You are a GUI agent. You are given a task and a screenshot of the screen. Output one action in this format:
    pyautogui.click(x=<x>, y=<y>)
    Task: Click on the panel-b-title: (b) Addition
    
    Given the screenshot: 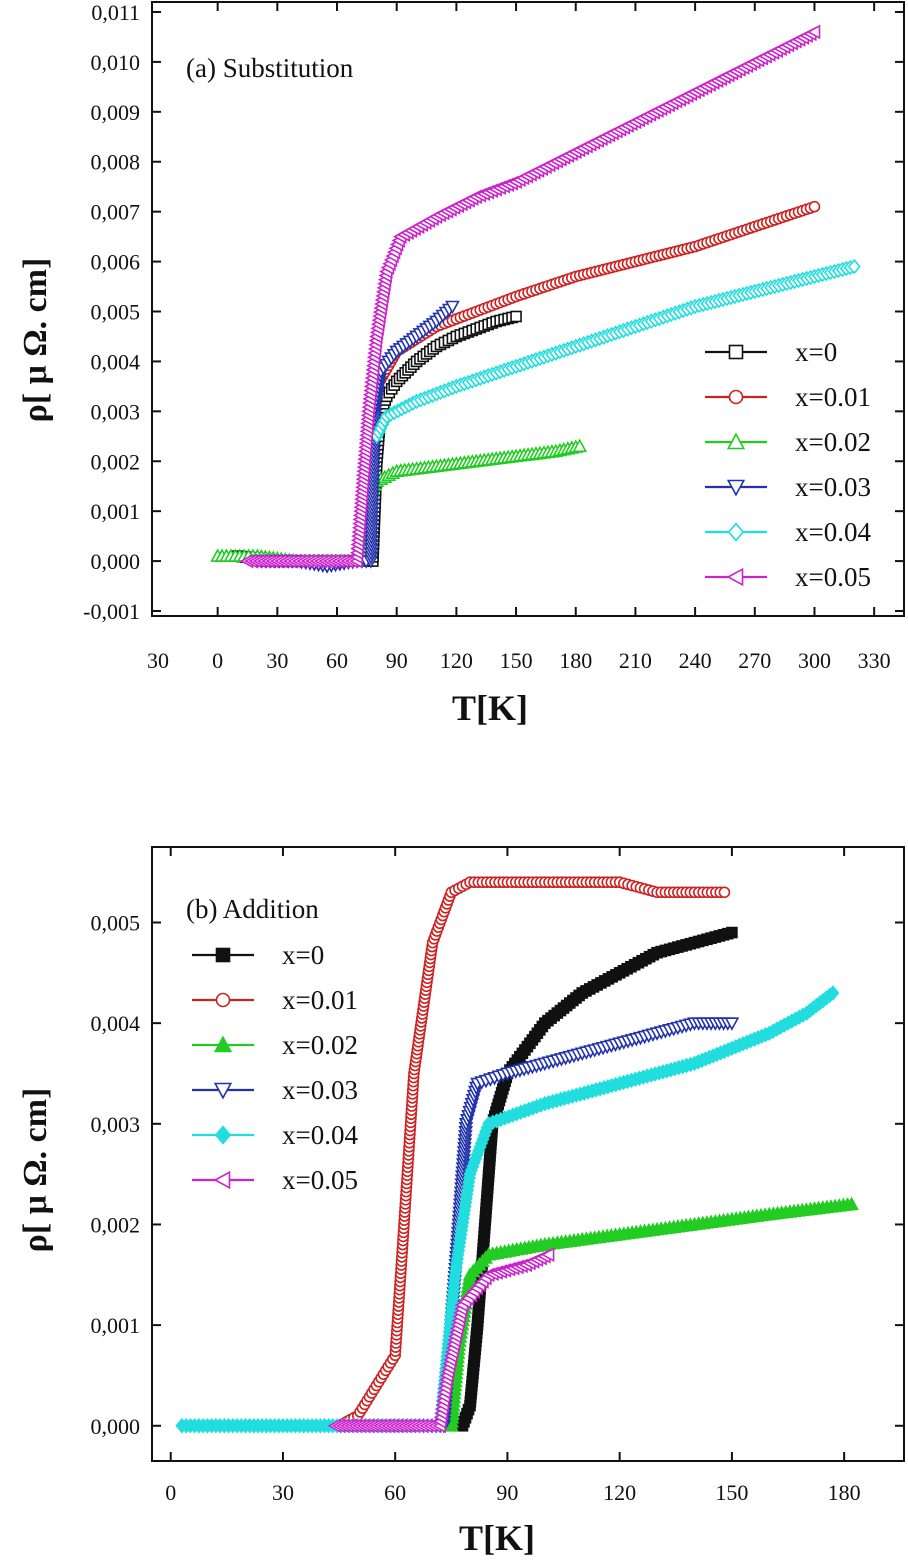 What is the action you would take?
    pyautogui.click(x=252, y=909)
    